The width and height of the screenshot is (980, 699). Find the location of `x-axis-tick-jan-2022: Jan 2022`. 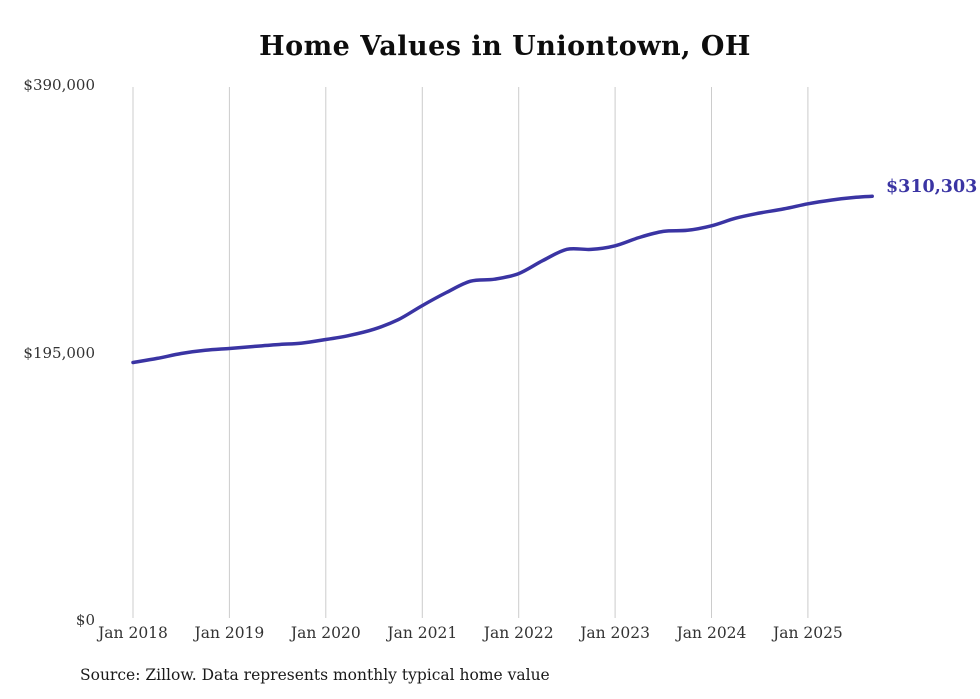

x-axis-tick-jan-2022: Jan 2022 is located at coordinates (518, 633).